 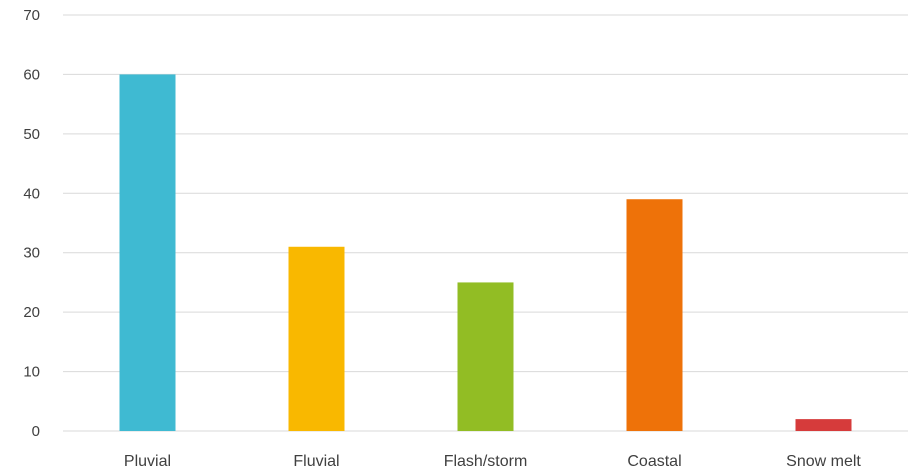 I want to click on y-tick-label: 30, so click(x=31, y=253).